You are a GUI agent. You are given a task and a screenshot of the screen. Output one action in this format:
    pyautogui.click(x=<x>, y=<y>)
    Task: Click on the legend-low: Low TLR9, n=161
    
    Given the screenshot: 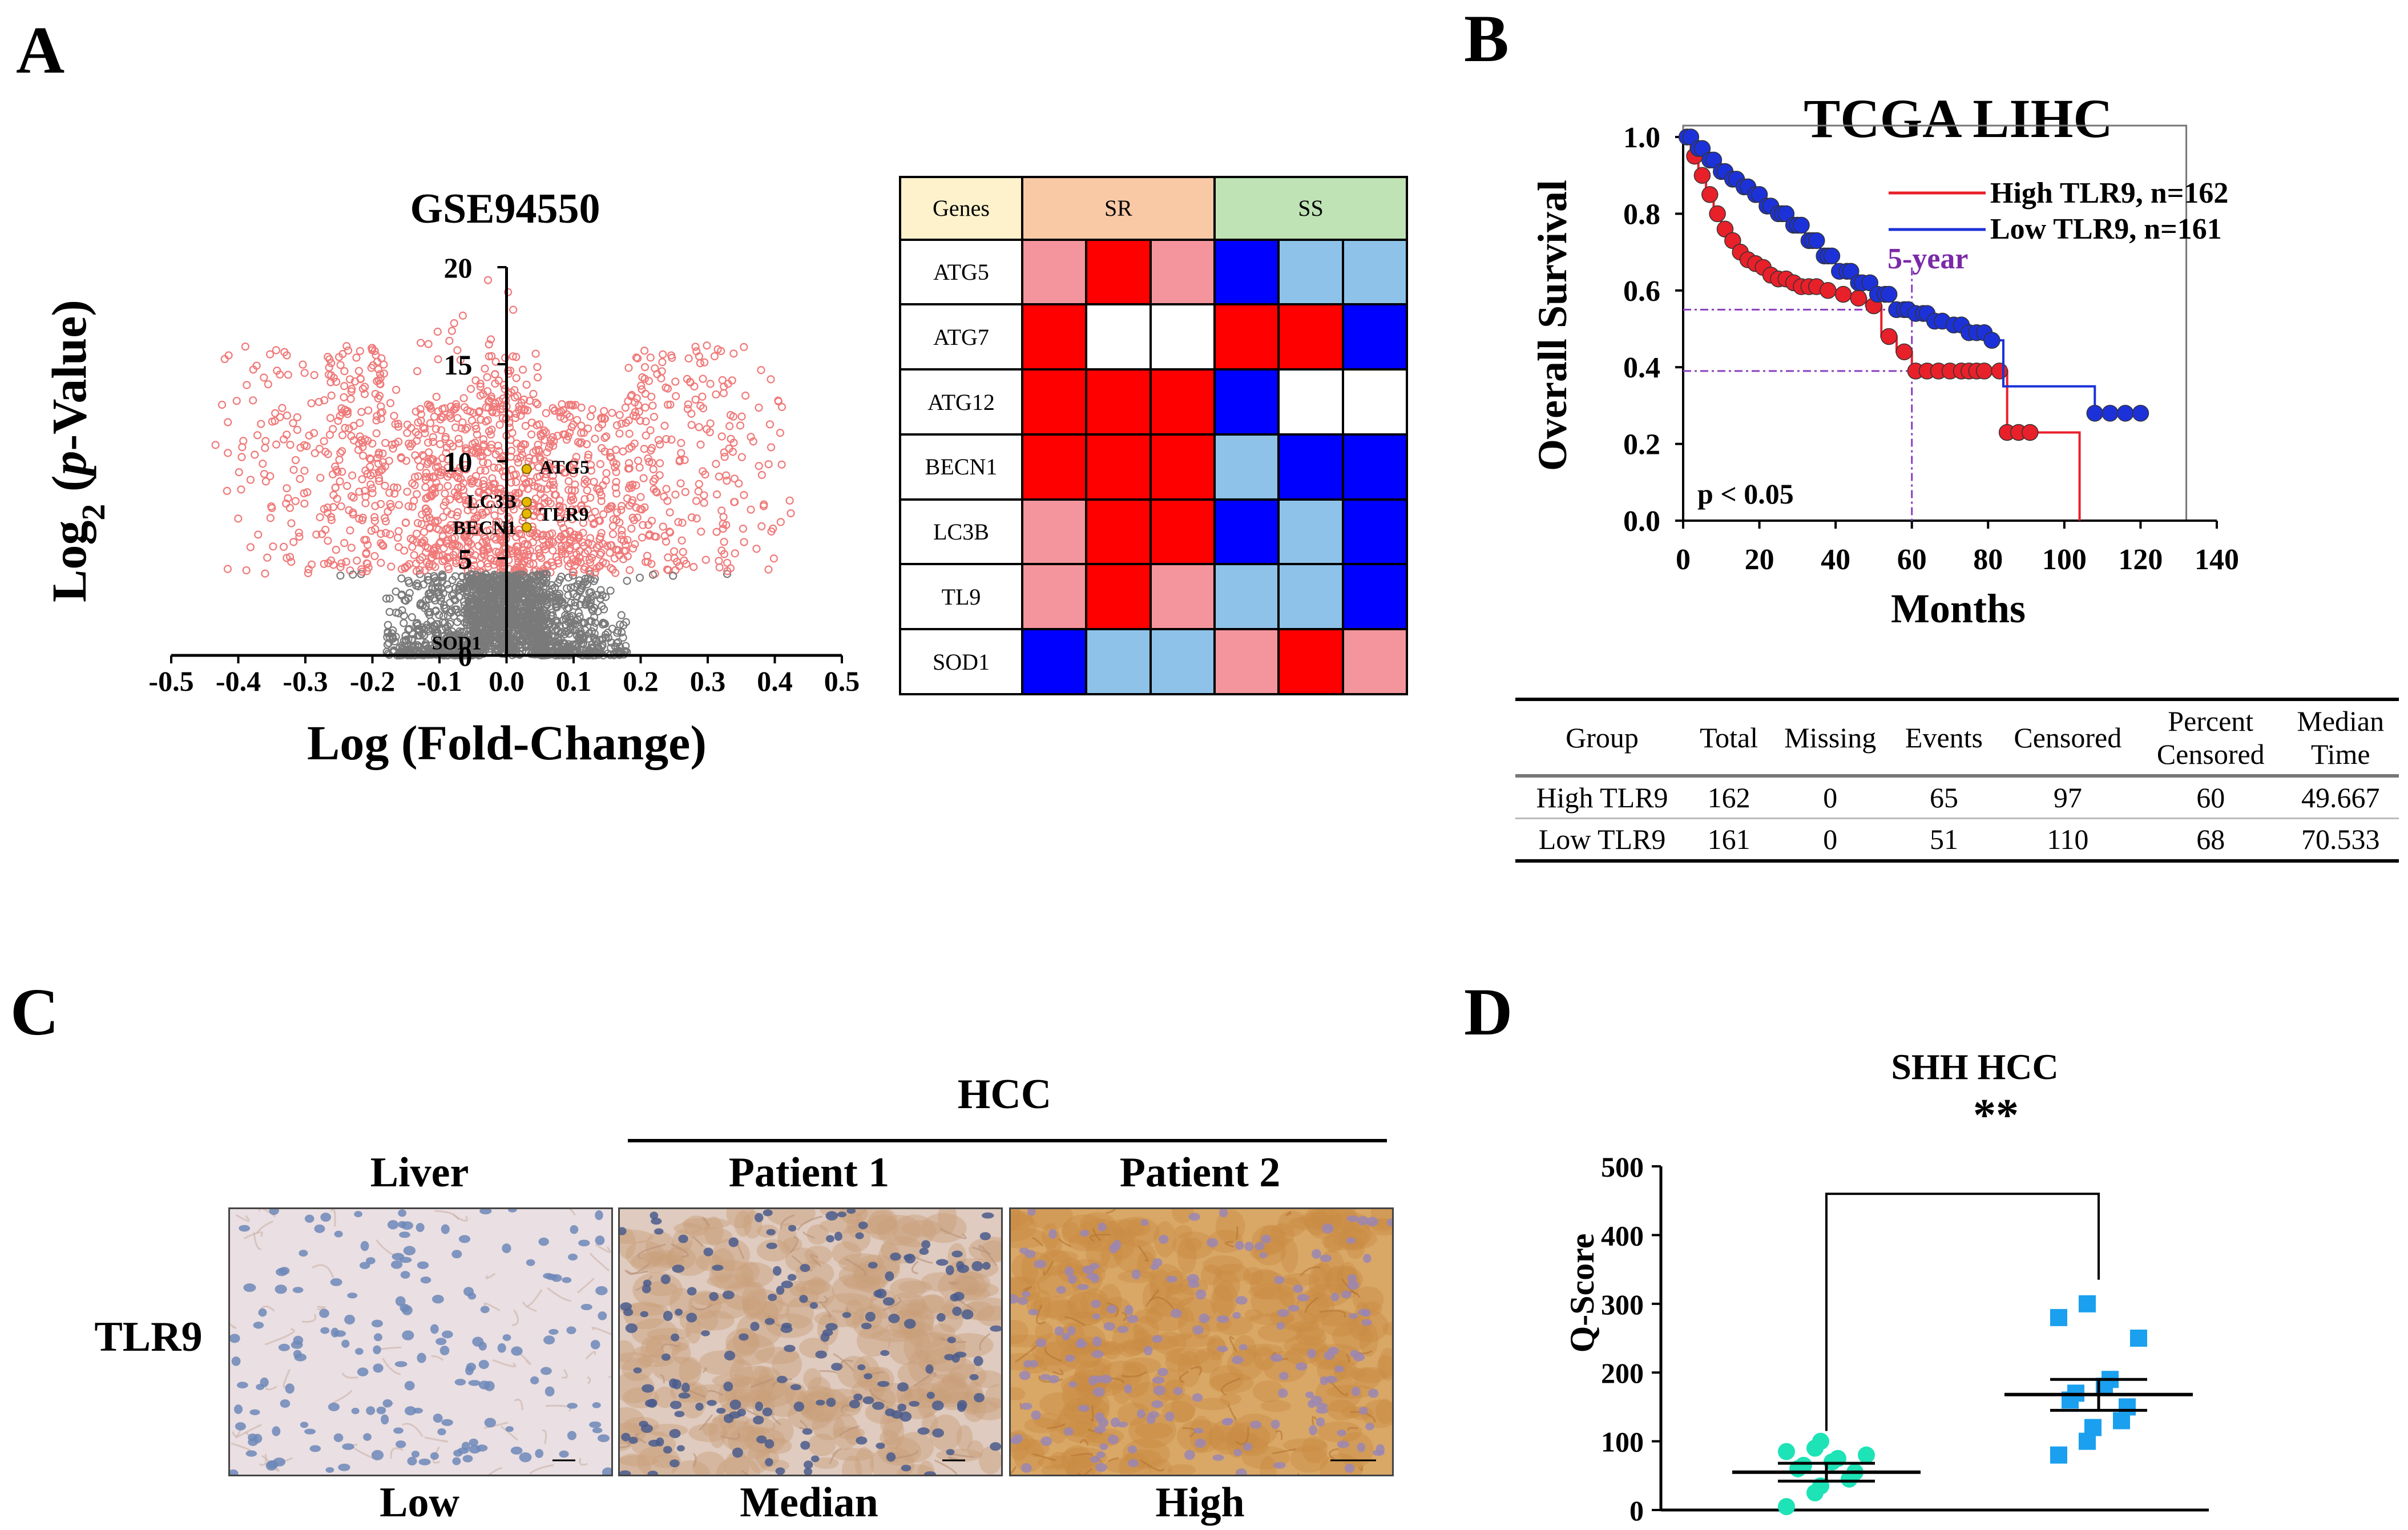 What is the action you would take?
    pyautogui.click(x=2106, y=229)
    